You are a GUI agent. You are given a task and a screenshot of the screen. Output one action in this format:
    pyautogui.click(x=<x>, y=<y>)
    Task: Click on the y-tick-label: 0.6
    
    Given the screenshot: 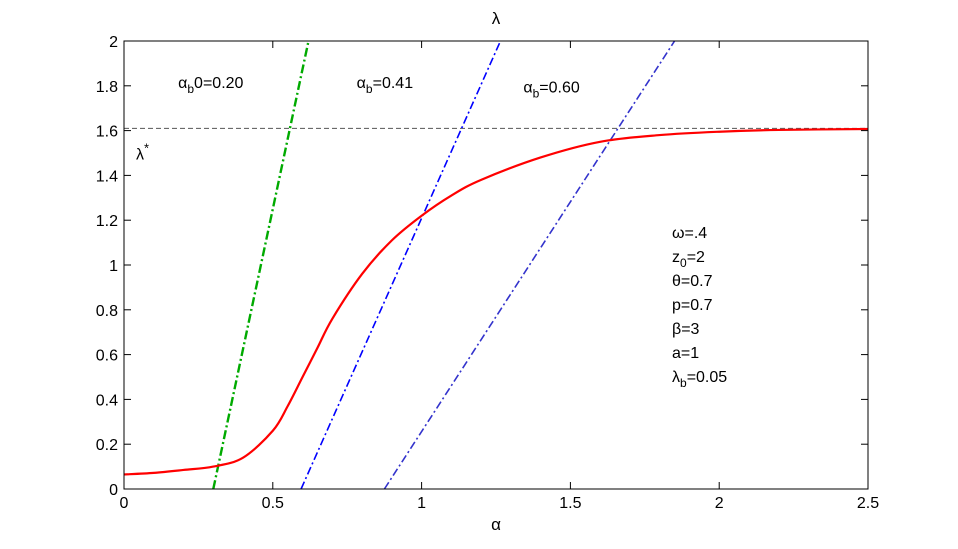 What is the action you would take?
    pyautogui.click(x=107, y=356)
    